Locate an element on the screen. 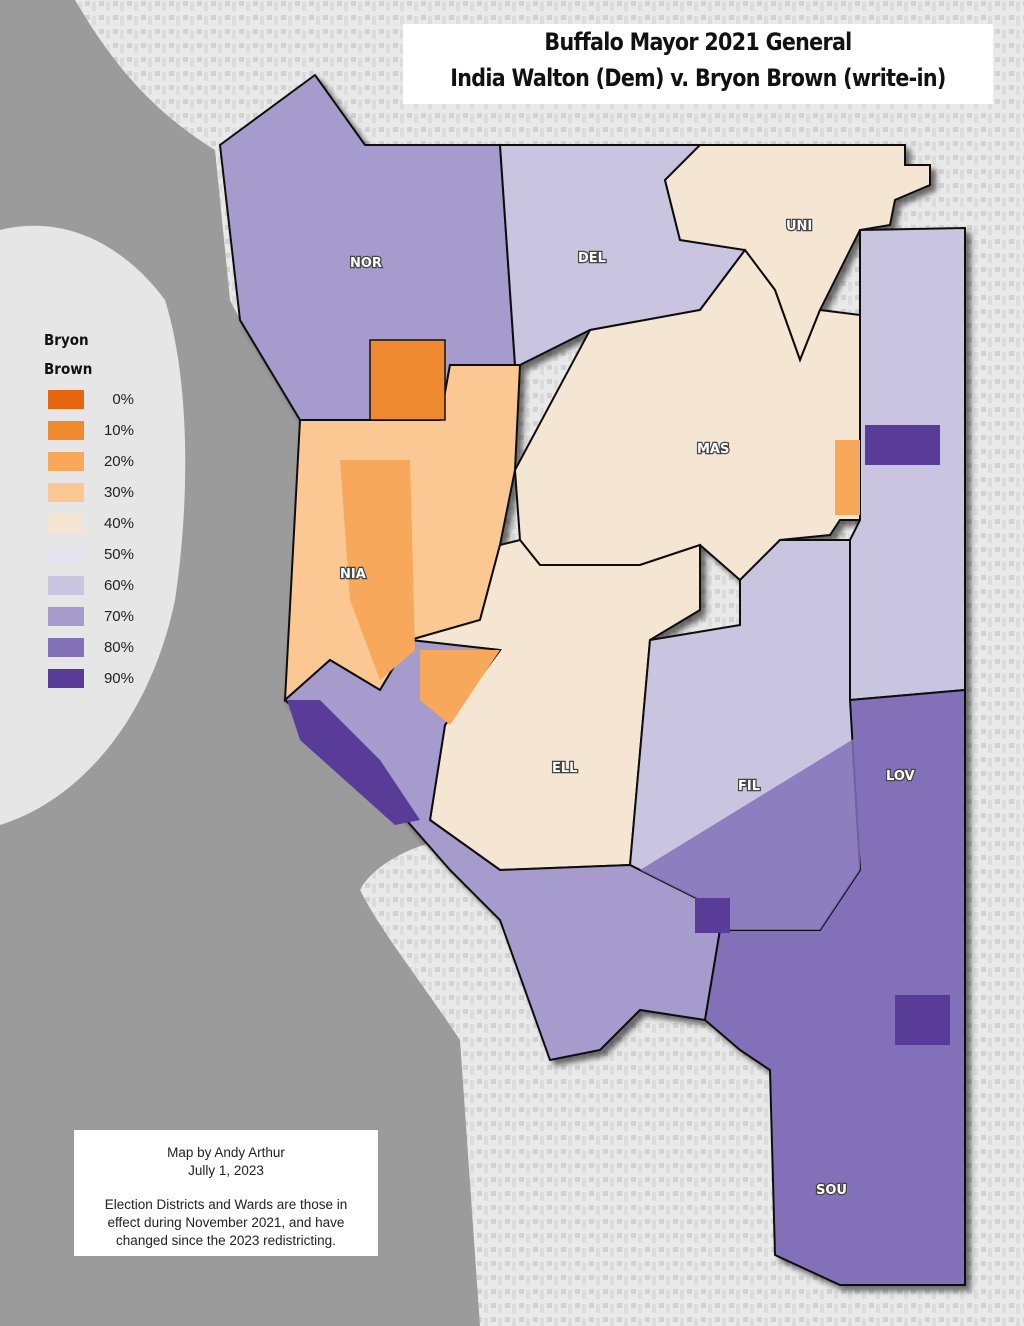 The width and height of the screenshot is (1024, 1326). grand-island is located at coordinates (93, 525).